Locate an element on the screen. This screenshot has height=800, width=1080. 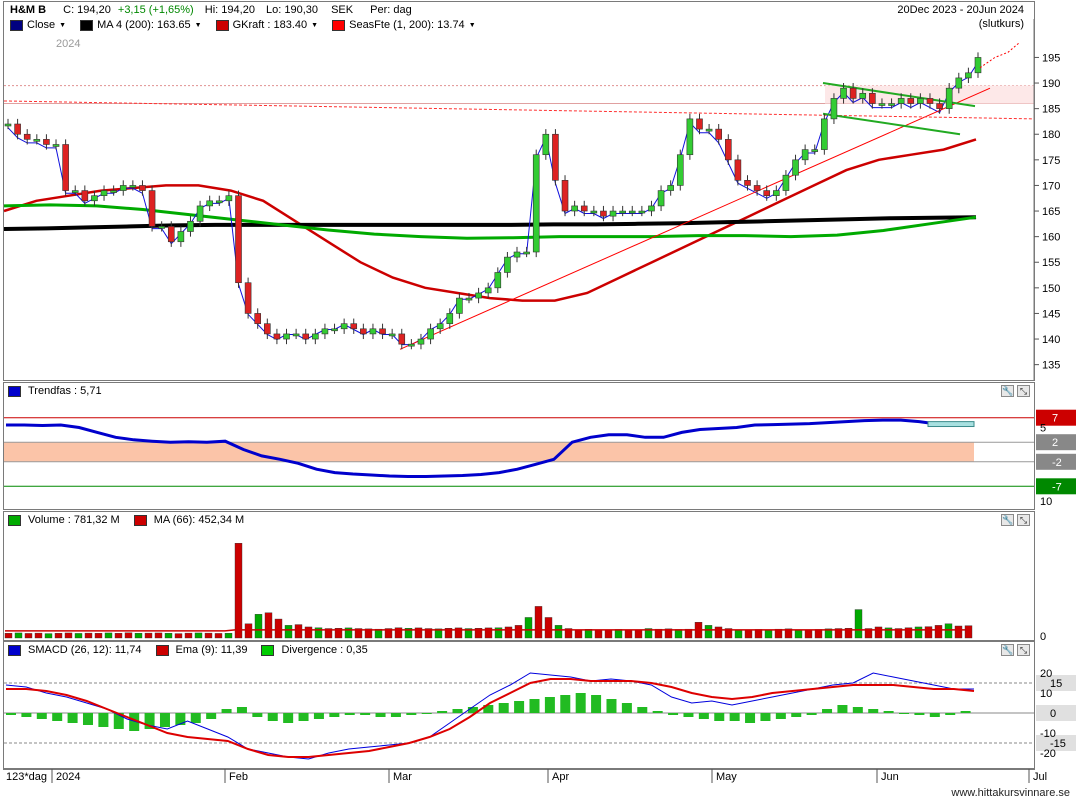
gkraft-legend-swatch is located at coordinates (222, 25).